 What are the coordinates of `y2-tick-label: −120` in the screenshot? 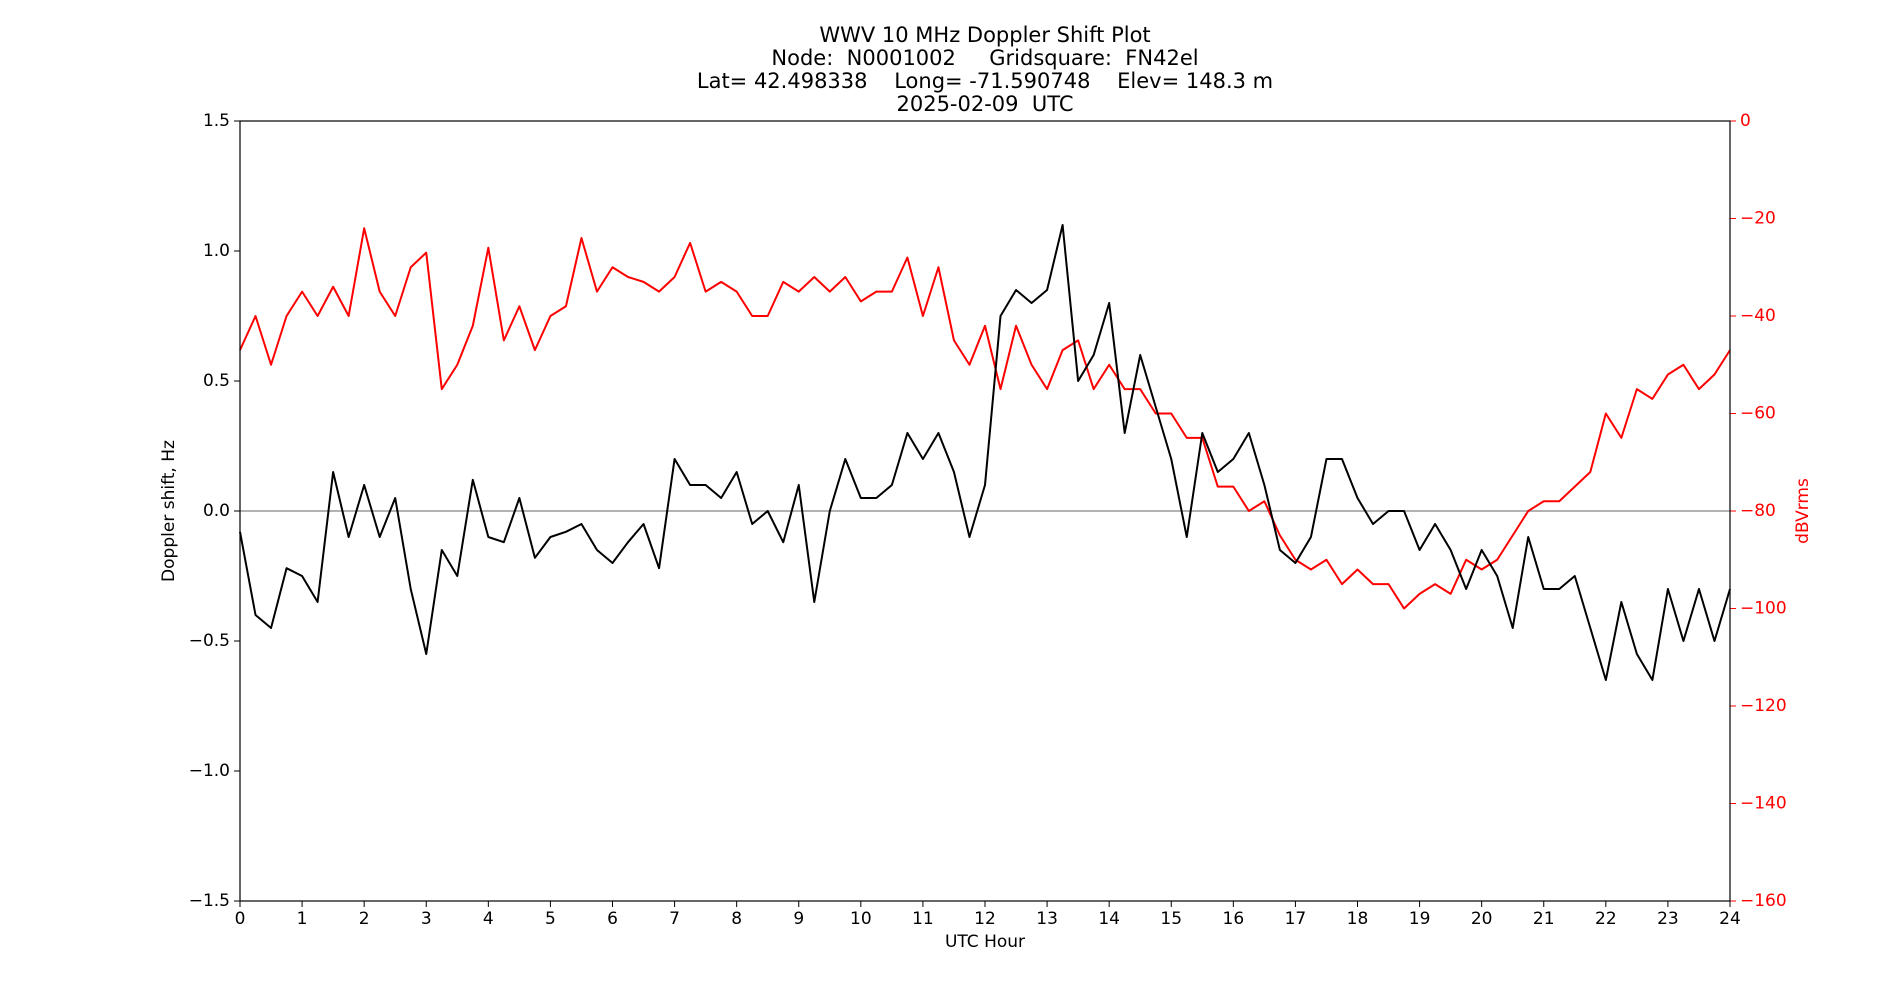 It's located at (1763, 706).